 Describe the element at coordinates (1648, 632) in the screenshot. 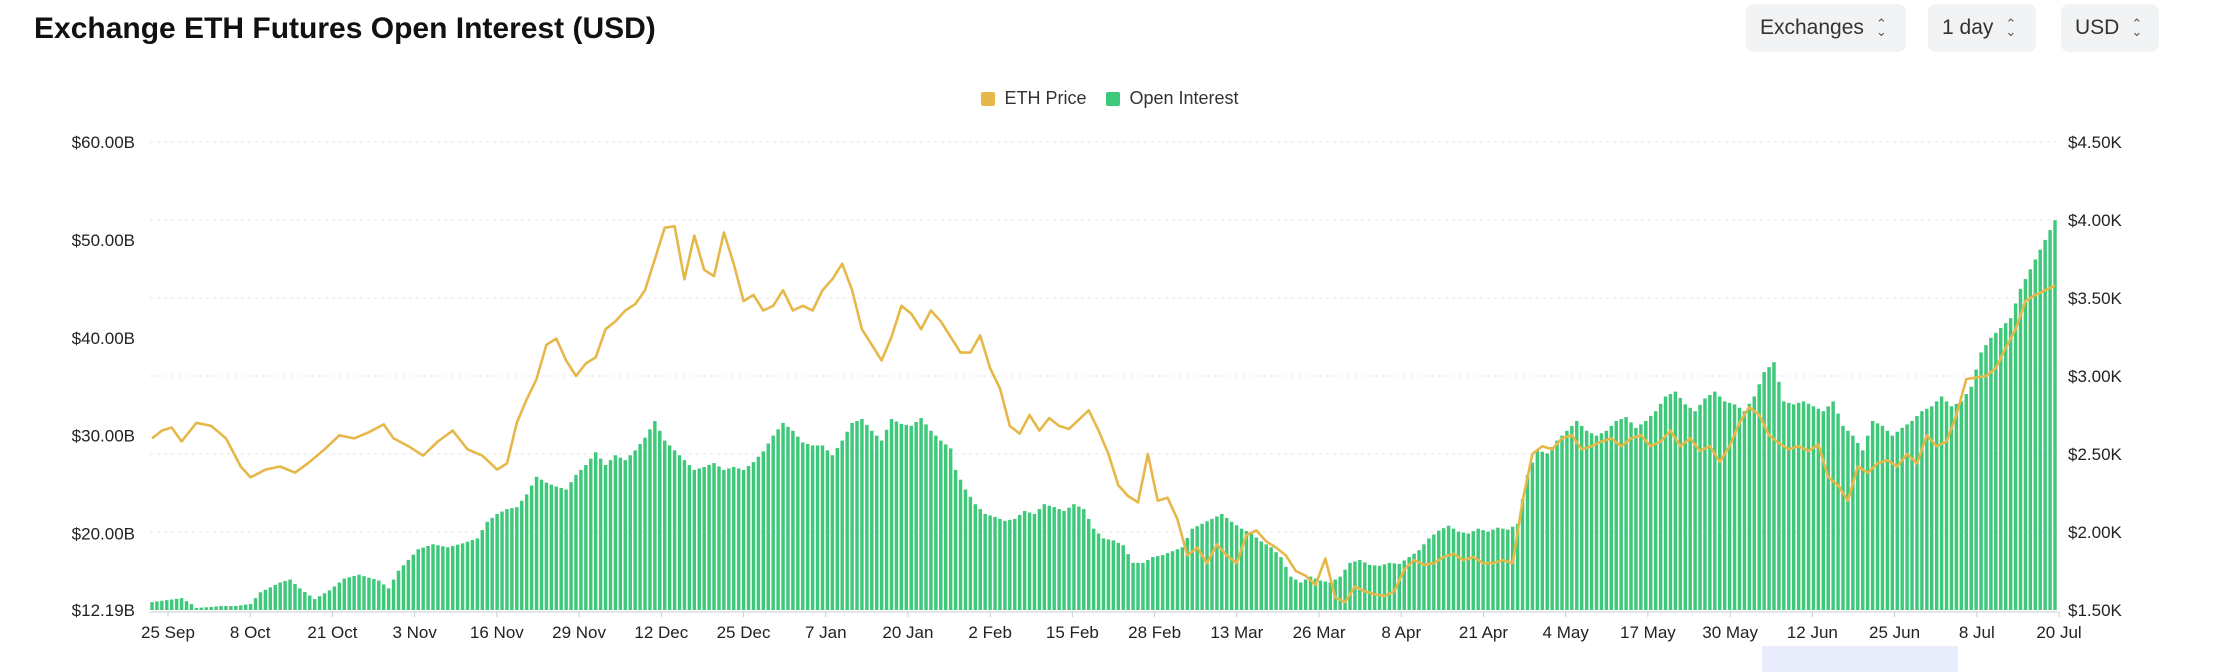

I see `x-axis-tick-label: 17 May` at that location.